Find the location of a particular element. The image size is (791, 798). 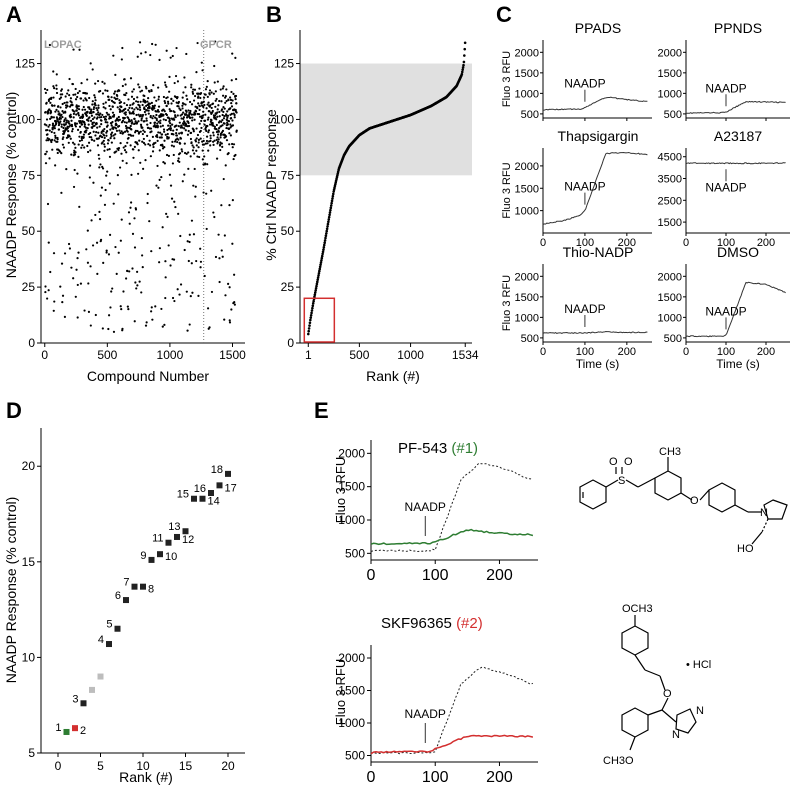

panel-c-title: Thapsigargin is located at coordinates (598, 136).